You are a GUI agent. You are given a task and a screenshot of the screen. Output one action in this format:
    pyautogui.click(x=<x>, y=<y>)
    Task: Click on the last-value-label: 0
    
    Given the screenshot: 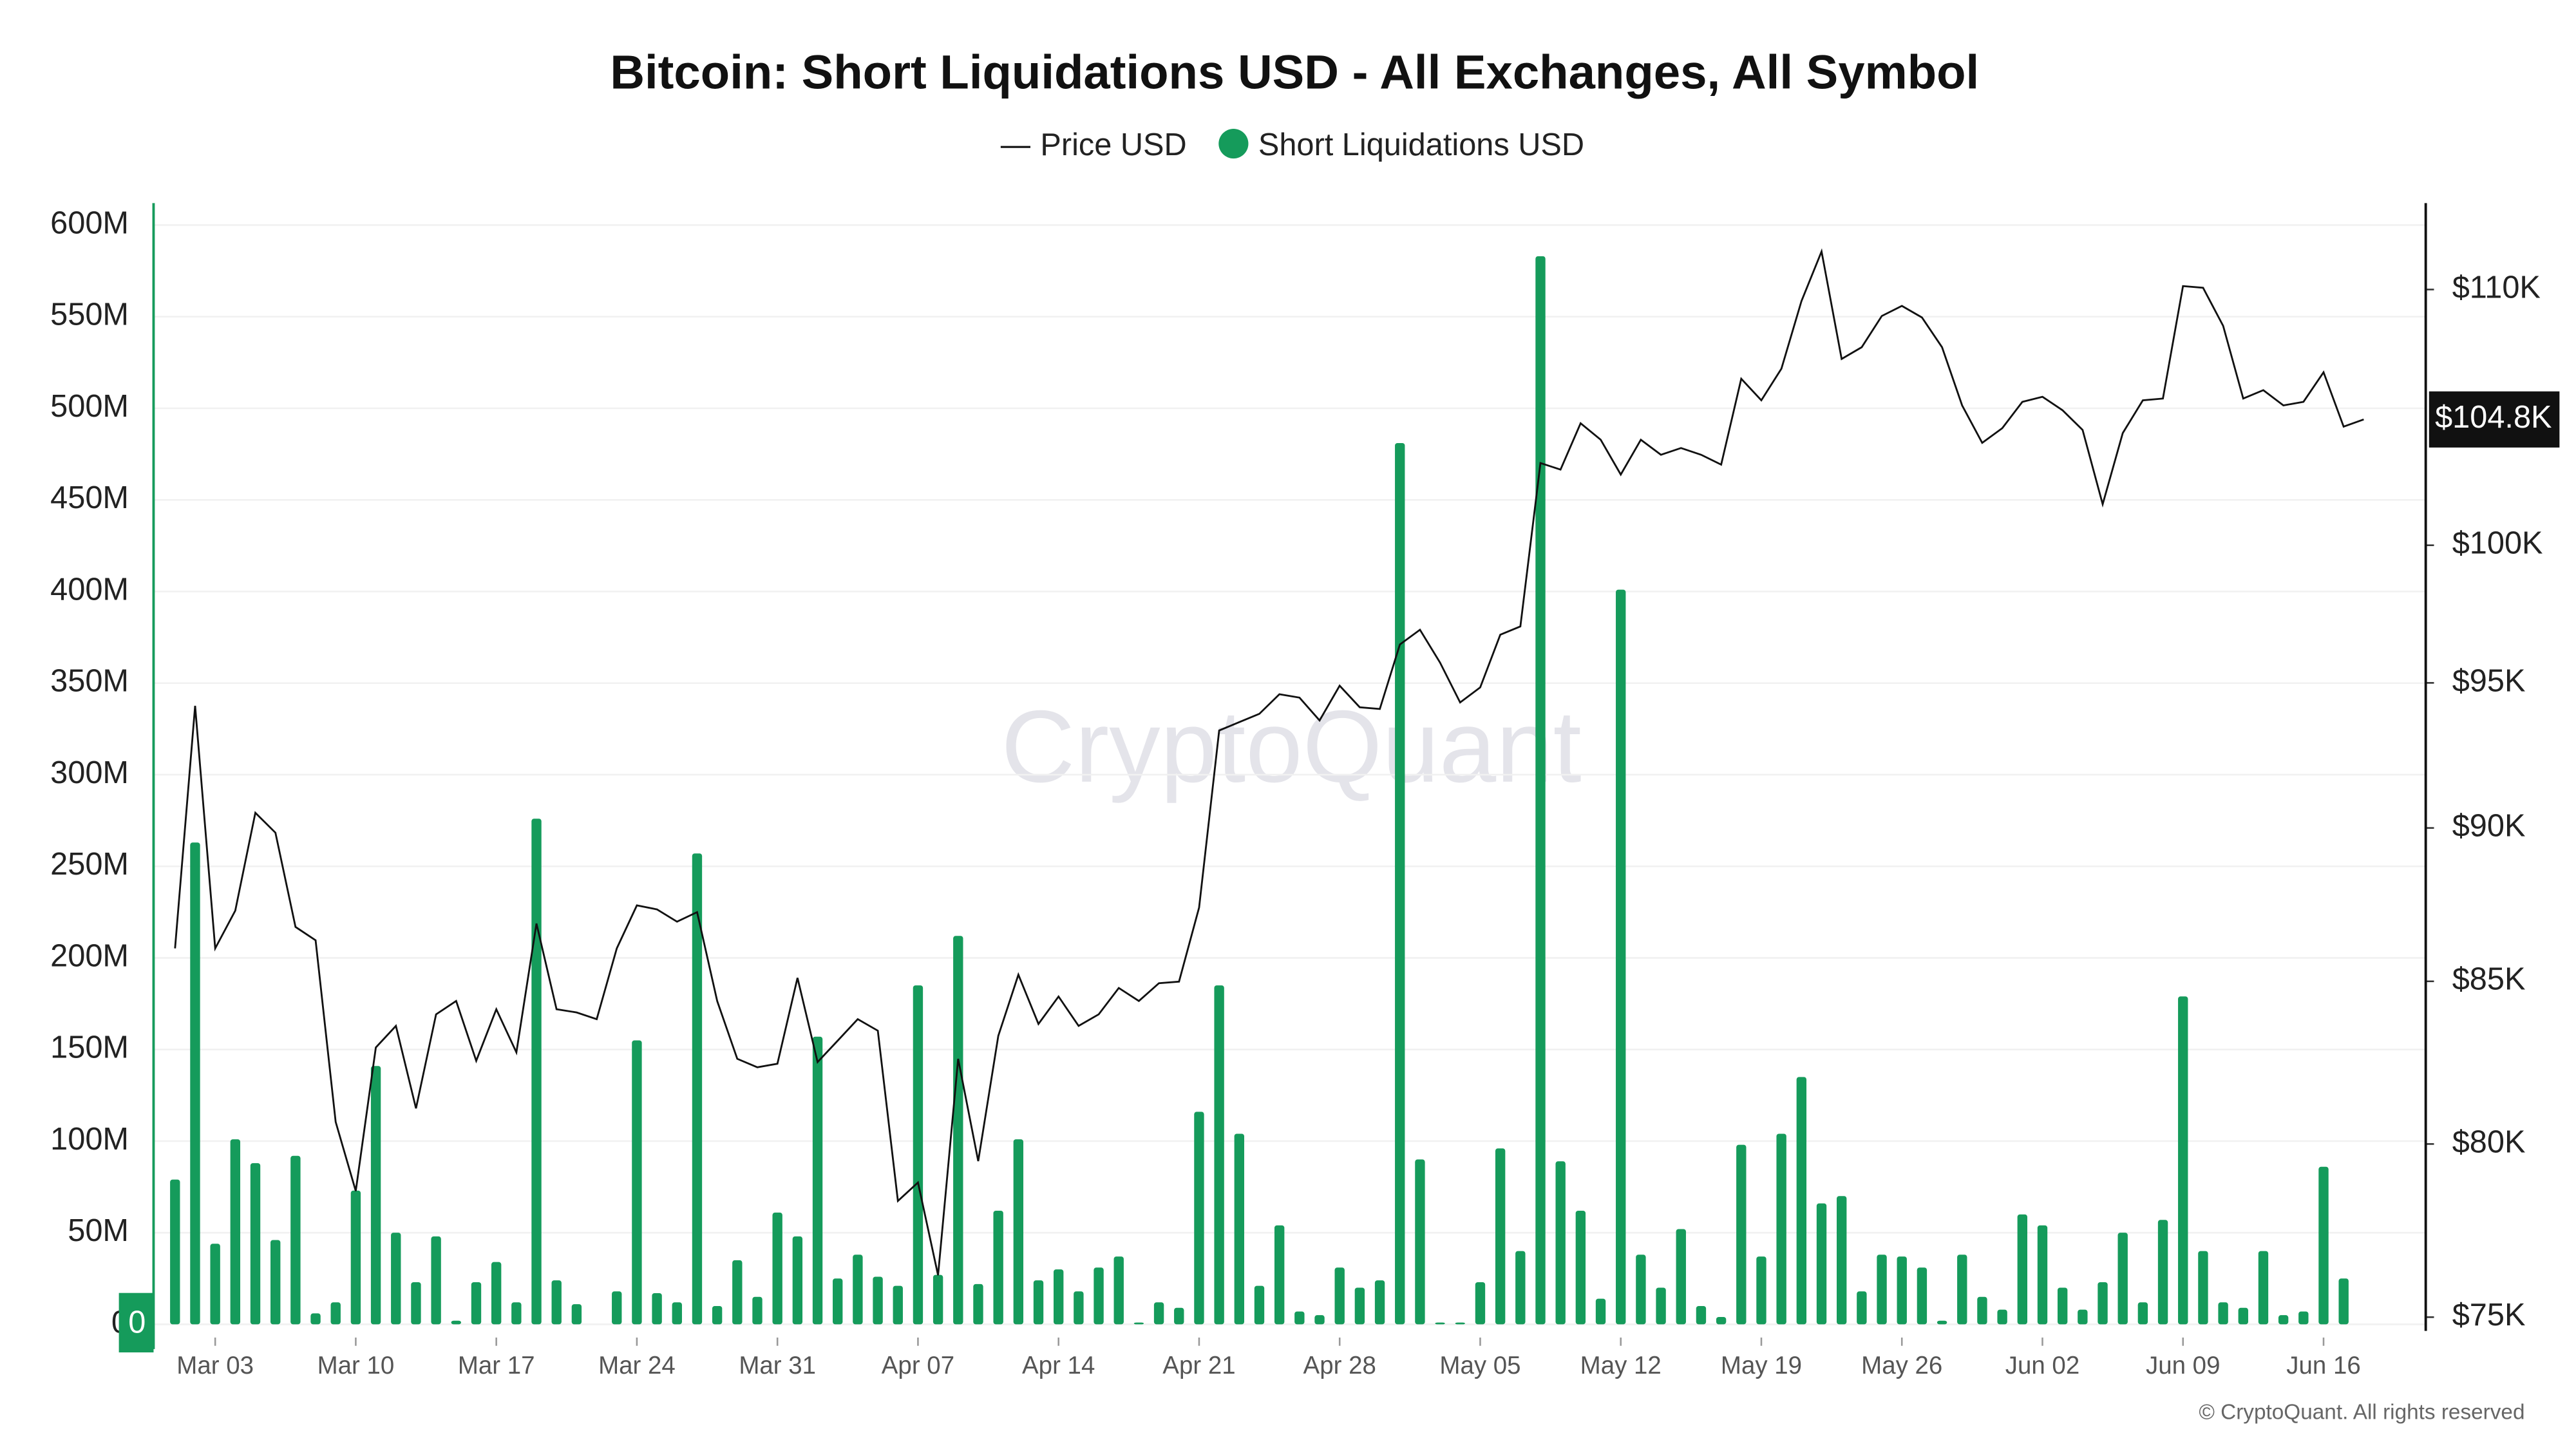 What is the action you would take?
    pyautogui.click(x=137, y=1322)
    